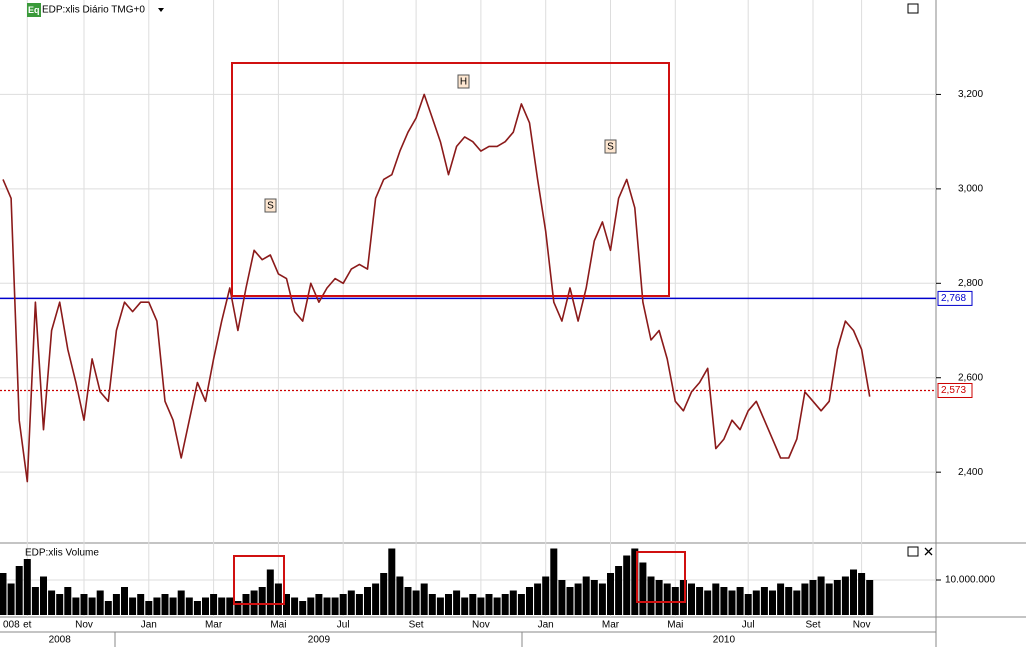 The image size is (1026, 647). What do you see at coordinates (343, 625) in the screenshot?
I see `x-tick-label: Jul` at bounding box center [343, 625].